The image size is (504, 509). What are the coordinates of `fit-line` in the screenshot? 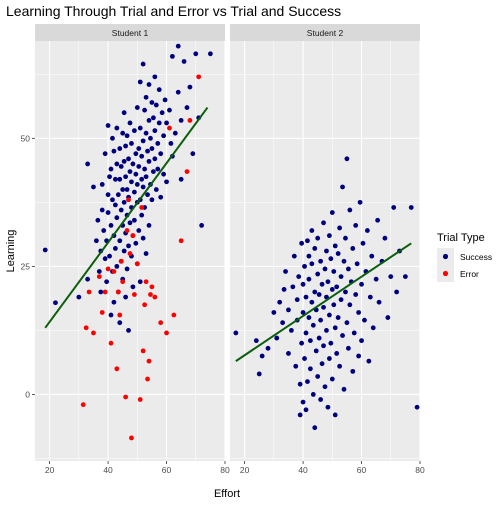 It's located at (323, 302).